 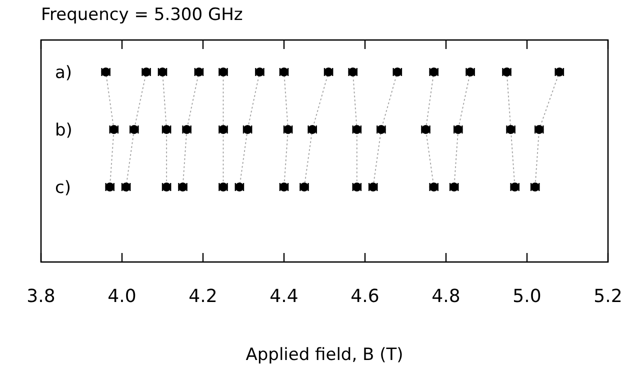 I want to click on x-tick-label: 4.2, so click(x=203, y=296).